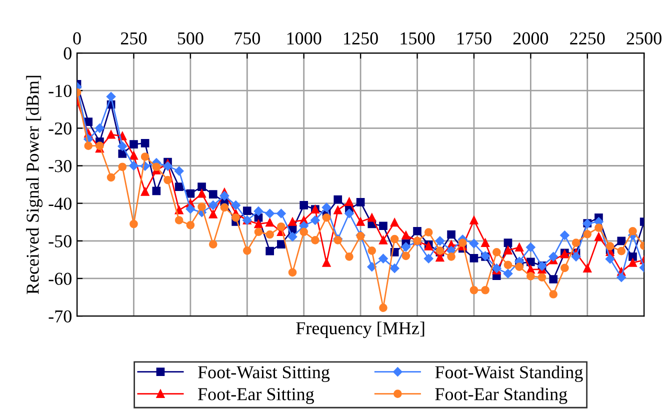 The image size is (664, 411). Describe the element at coordinates (304, 38) in the screenshot. I see `x-tick-label: 1000` at that location.